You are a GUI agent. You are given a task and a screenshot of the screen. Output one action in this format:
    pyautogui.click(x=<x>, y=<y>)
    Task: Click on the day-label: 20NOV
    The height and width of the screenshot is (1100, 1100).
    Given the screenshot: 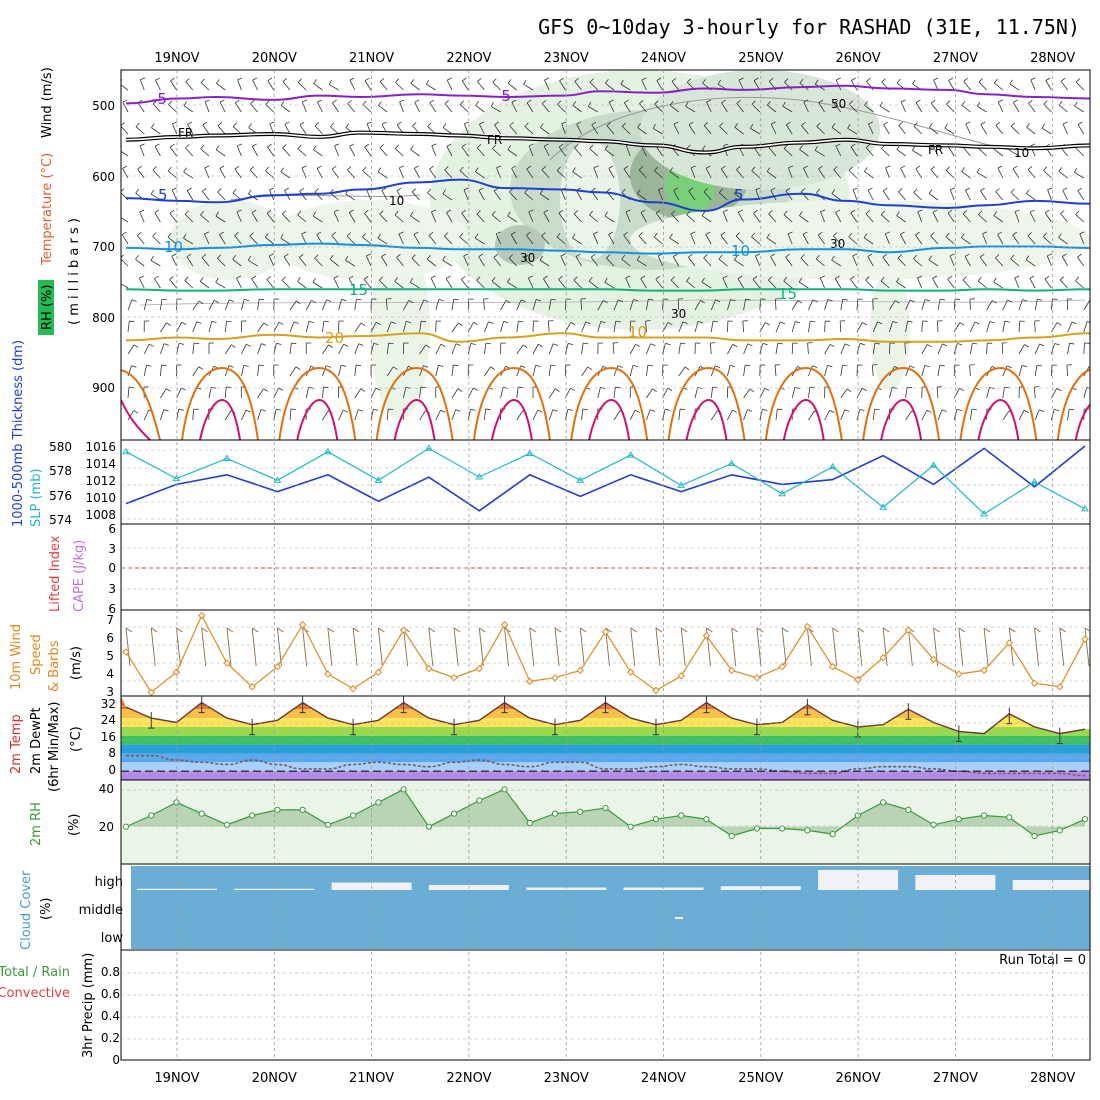 What is the action you would take?
    pyautogui.click(x=274, y=58)
    